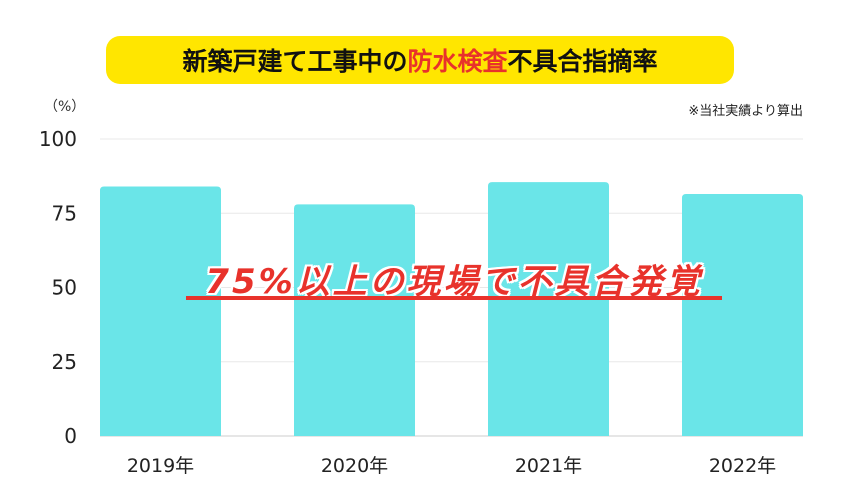 This screenshot has width=865, height=500. I want to click on y-tick-label: 50, so click(64, 288).